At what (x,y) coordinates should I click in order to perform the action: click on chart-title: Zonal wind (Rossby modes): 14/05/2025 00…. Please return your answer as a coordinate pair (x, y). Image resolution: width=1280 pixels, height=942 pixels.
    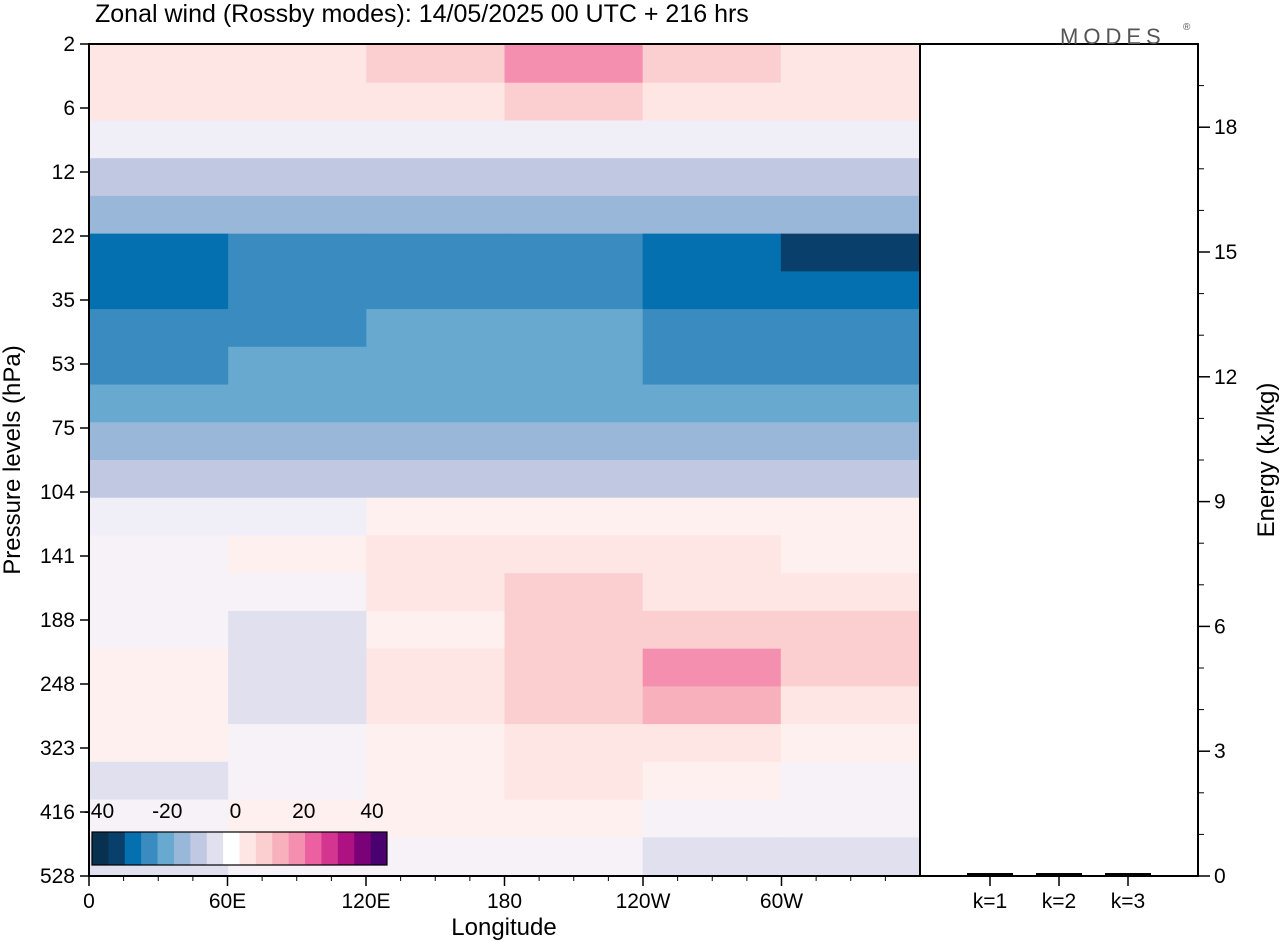
    Looking at the image, I should click on (422, 14).